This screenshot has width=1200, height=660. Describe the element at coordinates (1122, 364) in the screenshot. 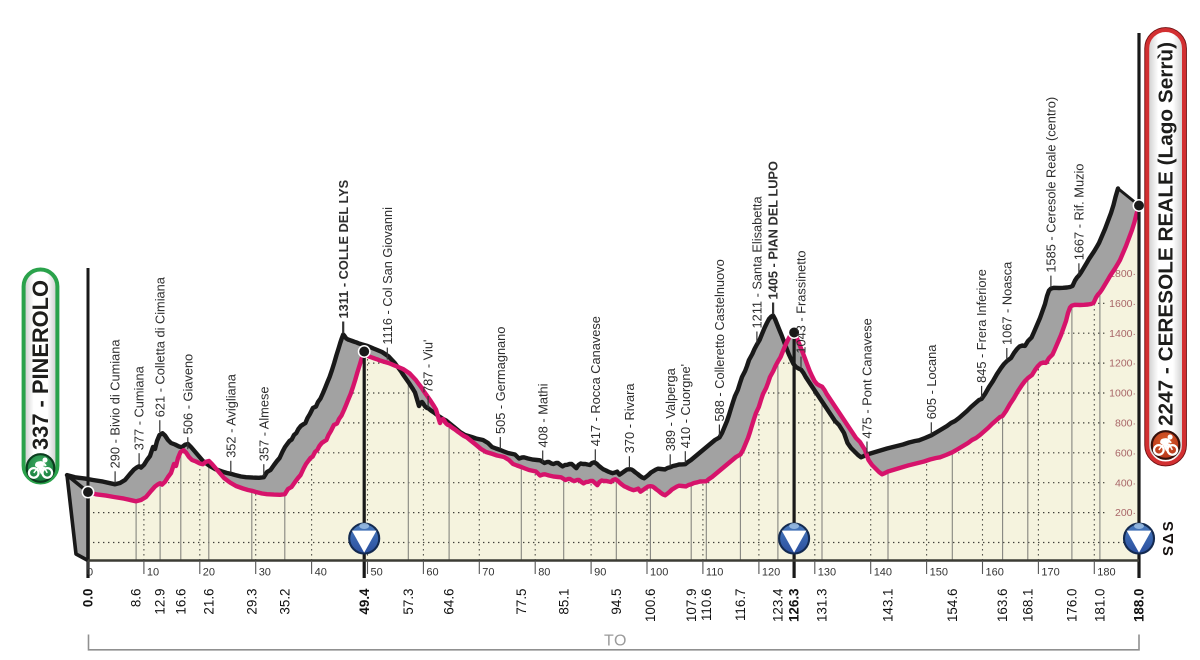

I see `svg-text: 1200·` at that location.